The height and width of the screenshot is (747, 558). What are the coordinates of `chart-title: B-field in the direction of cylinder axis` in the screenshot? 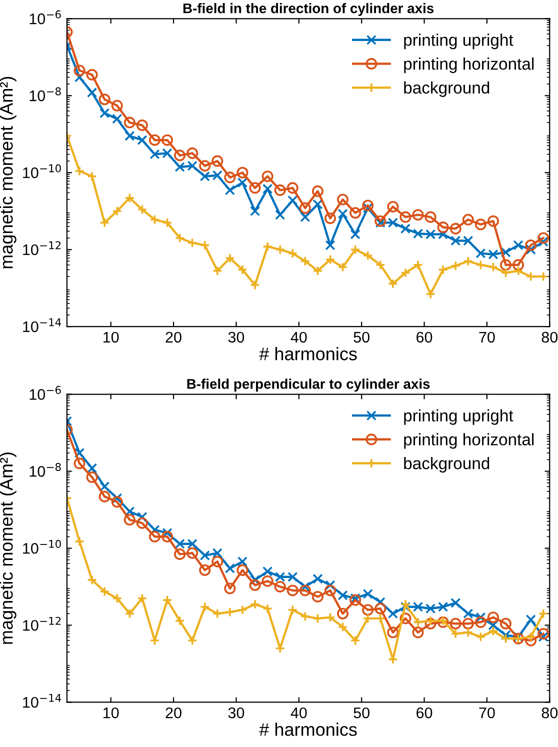 It's located at (308, 9).